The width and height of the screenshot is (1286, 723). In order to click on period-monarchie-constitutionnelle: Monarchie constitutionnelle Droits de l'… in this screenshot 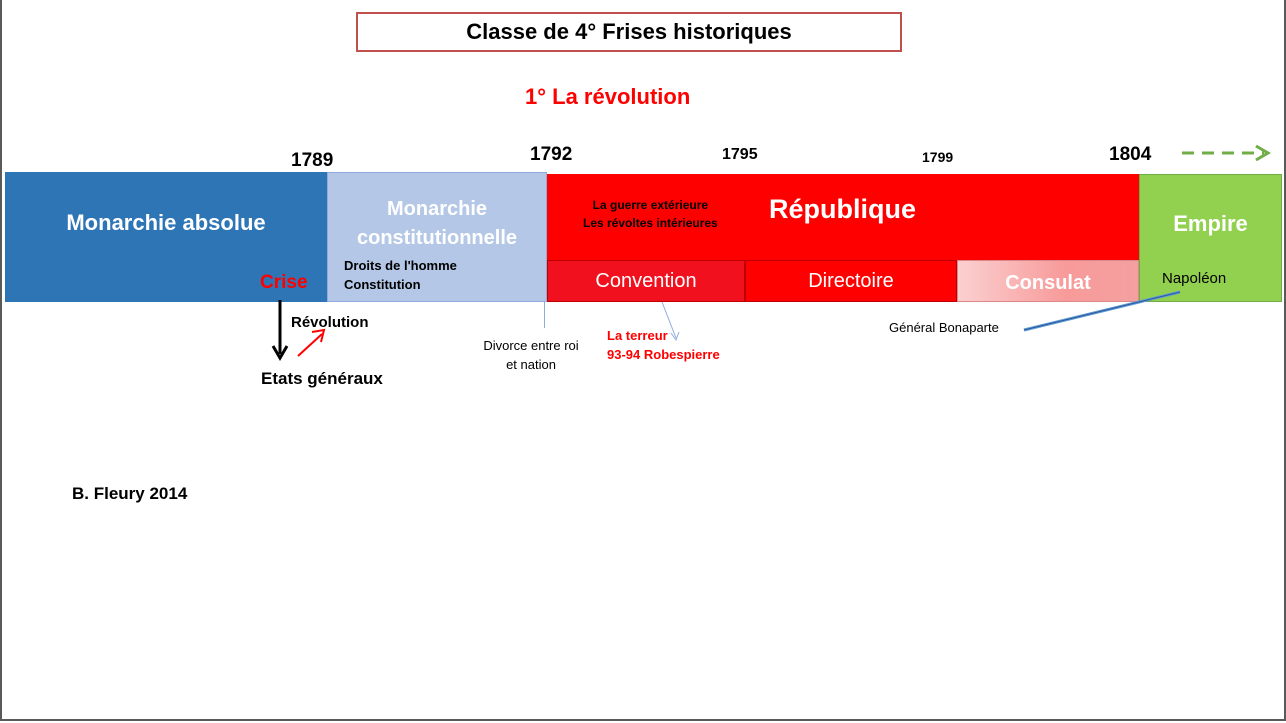, I will do `click(437, 237)`.